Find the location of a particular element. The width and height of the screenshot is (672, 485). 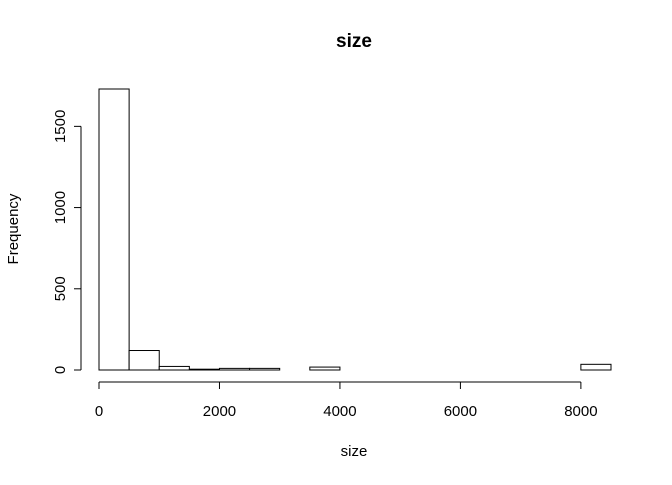

x-tick-label: 0 is located at coordinates (99, 411).